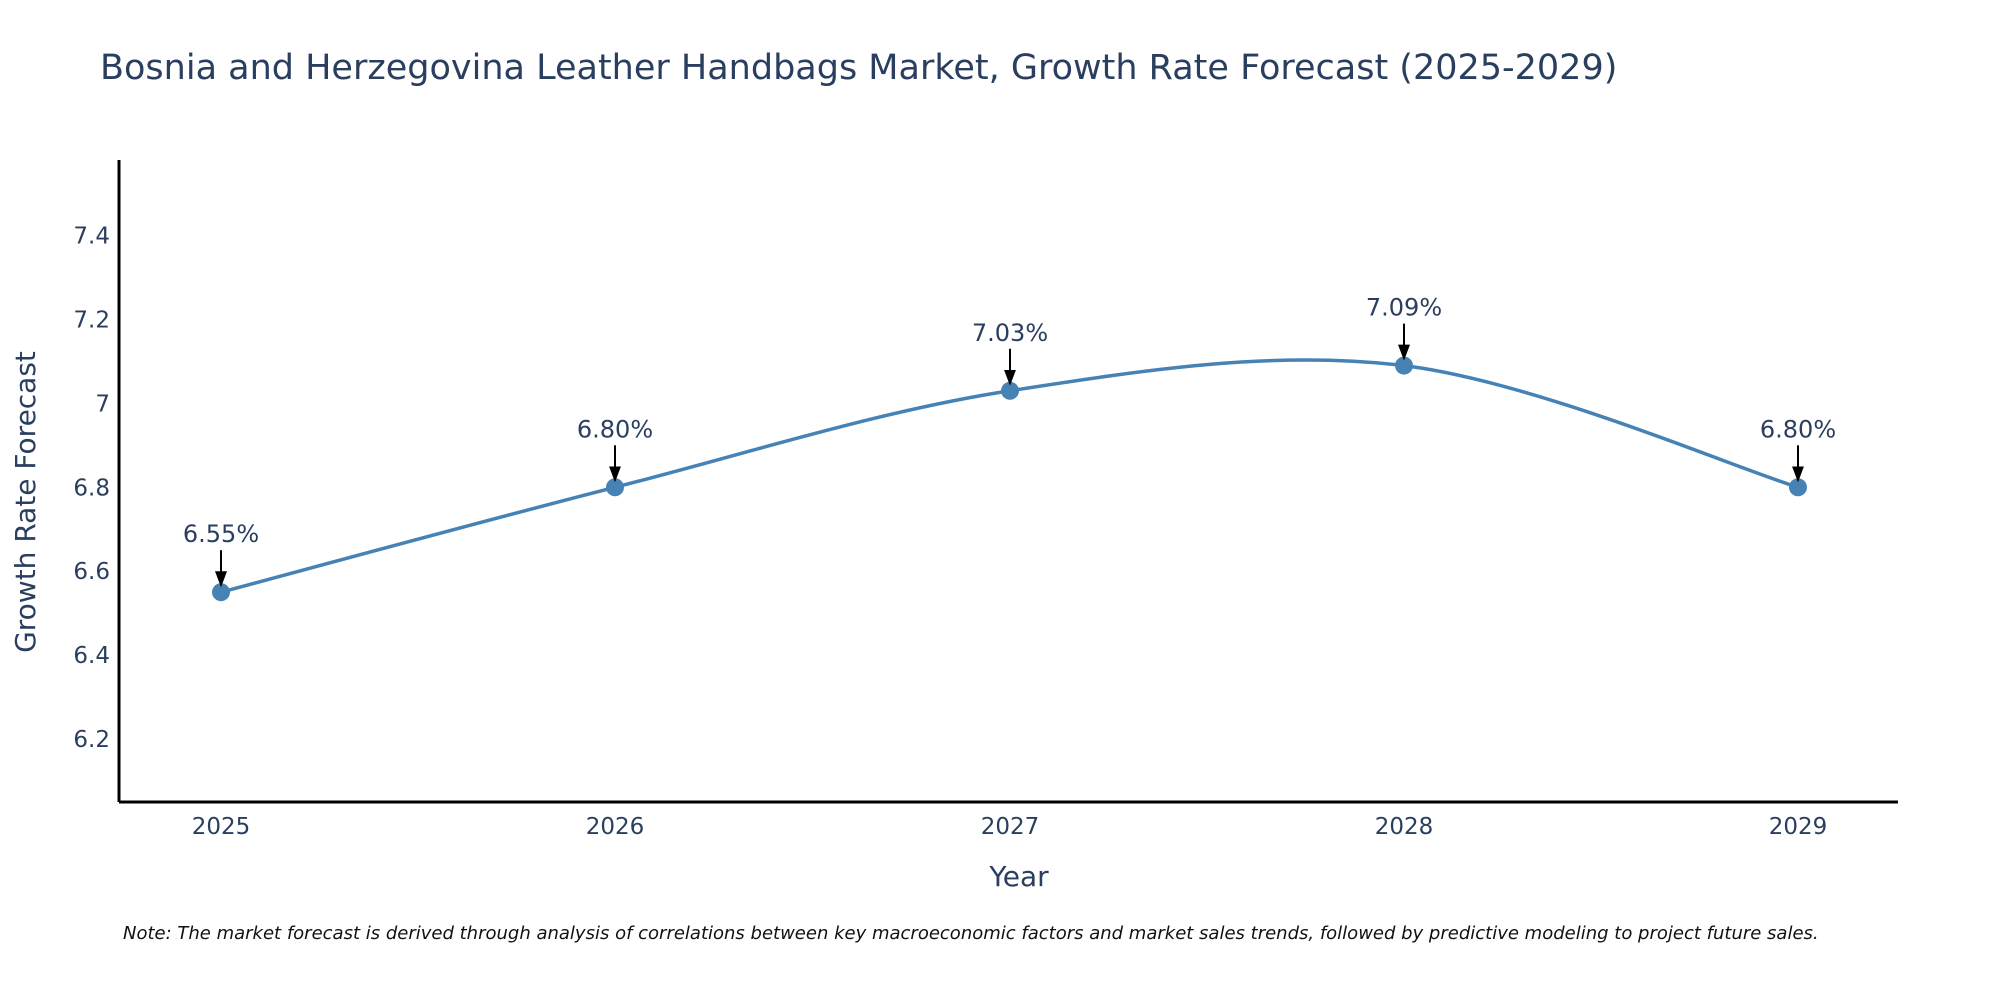  Describe the element at coordinates (91, 237) in the screenshot. I see `y-tick-label: 7.4` at that location.